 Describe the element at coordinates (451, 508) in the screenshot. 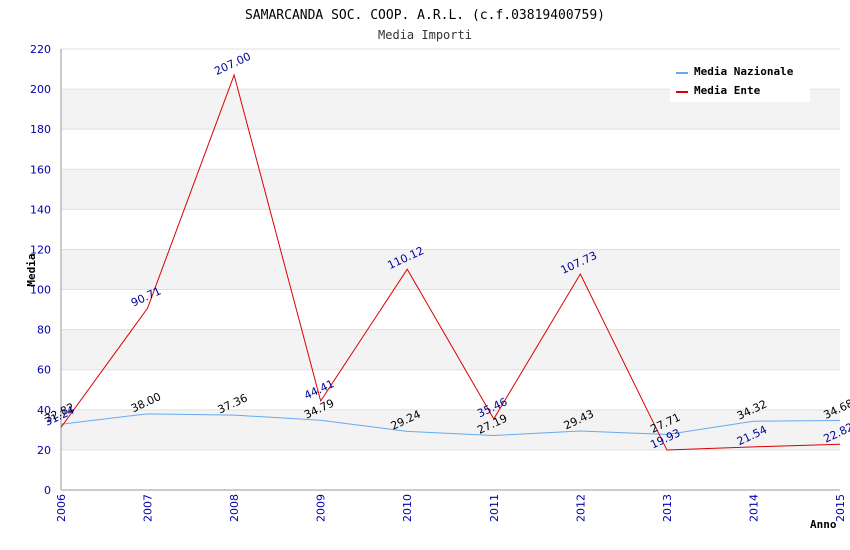

I see `x-tick-labels: 2006 2007 2008 2009 2010 2011 2012 2013 2014 2015` at that location.